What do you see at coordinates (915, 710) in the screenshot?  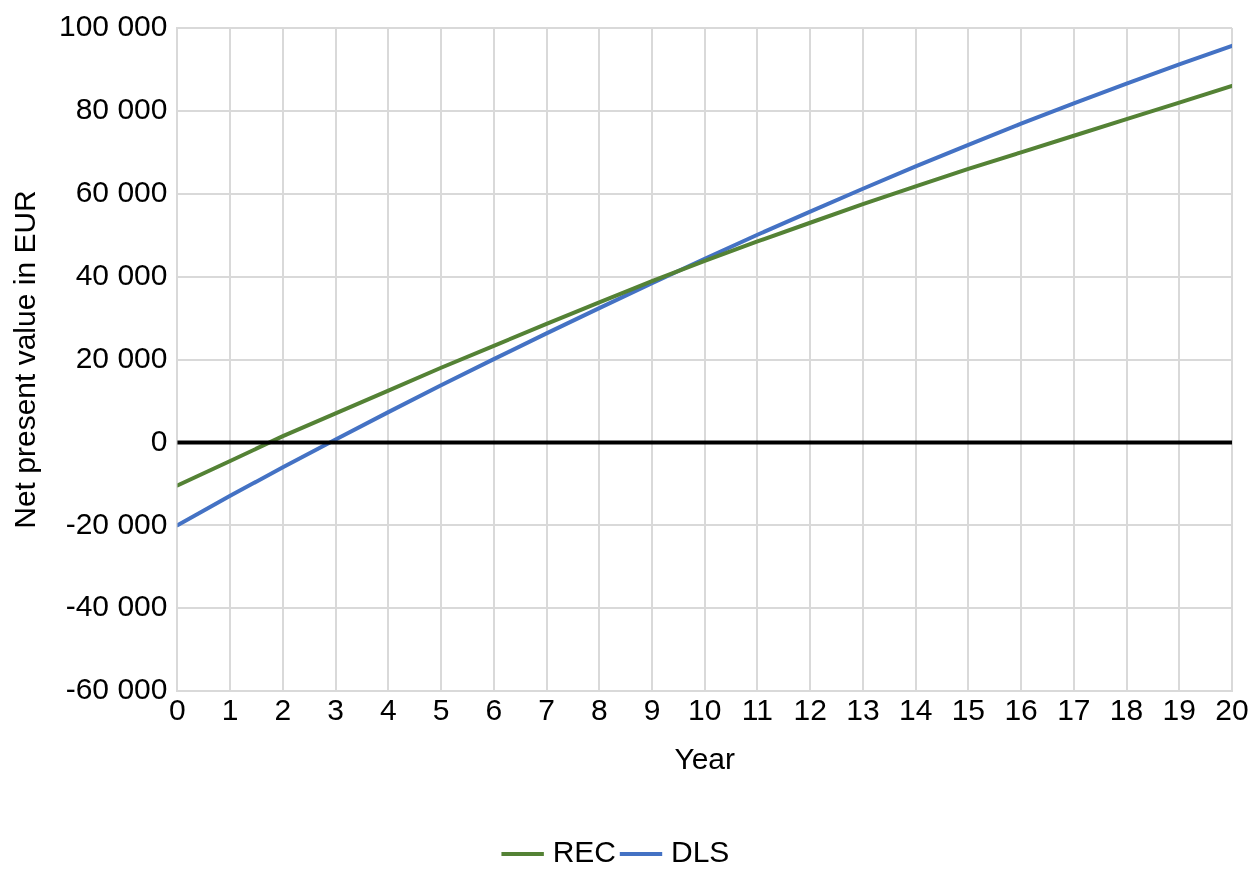 I see `x-tick-label: 14` at bounding box center [915, 710].